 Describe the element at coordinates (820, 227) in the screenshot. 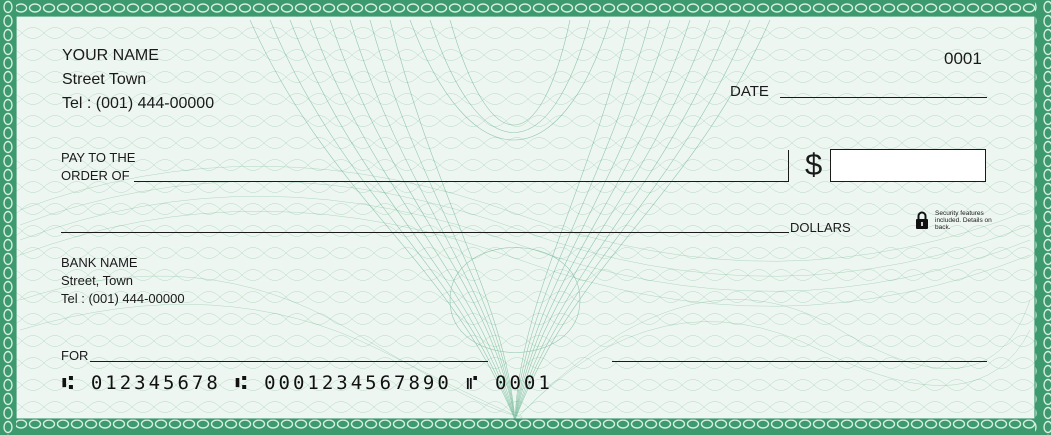

I see `dollars-label: DOLLARS` at that location.